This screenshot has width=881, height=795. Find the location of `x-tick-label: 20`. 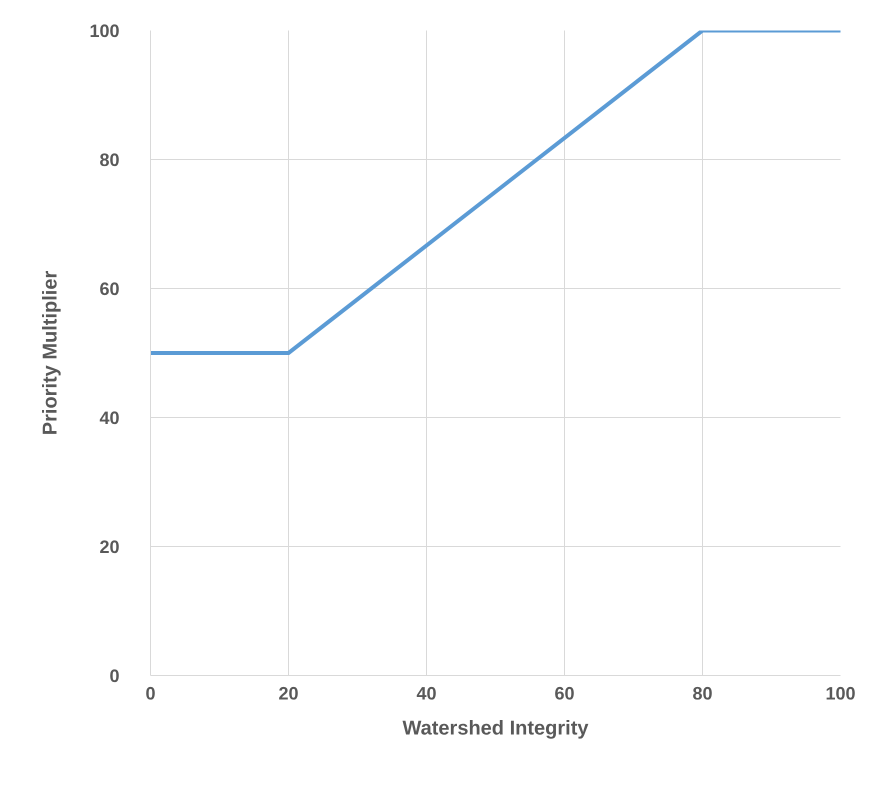

x-tick-label: 20 is located at coordinates (288, 694).